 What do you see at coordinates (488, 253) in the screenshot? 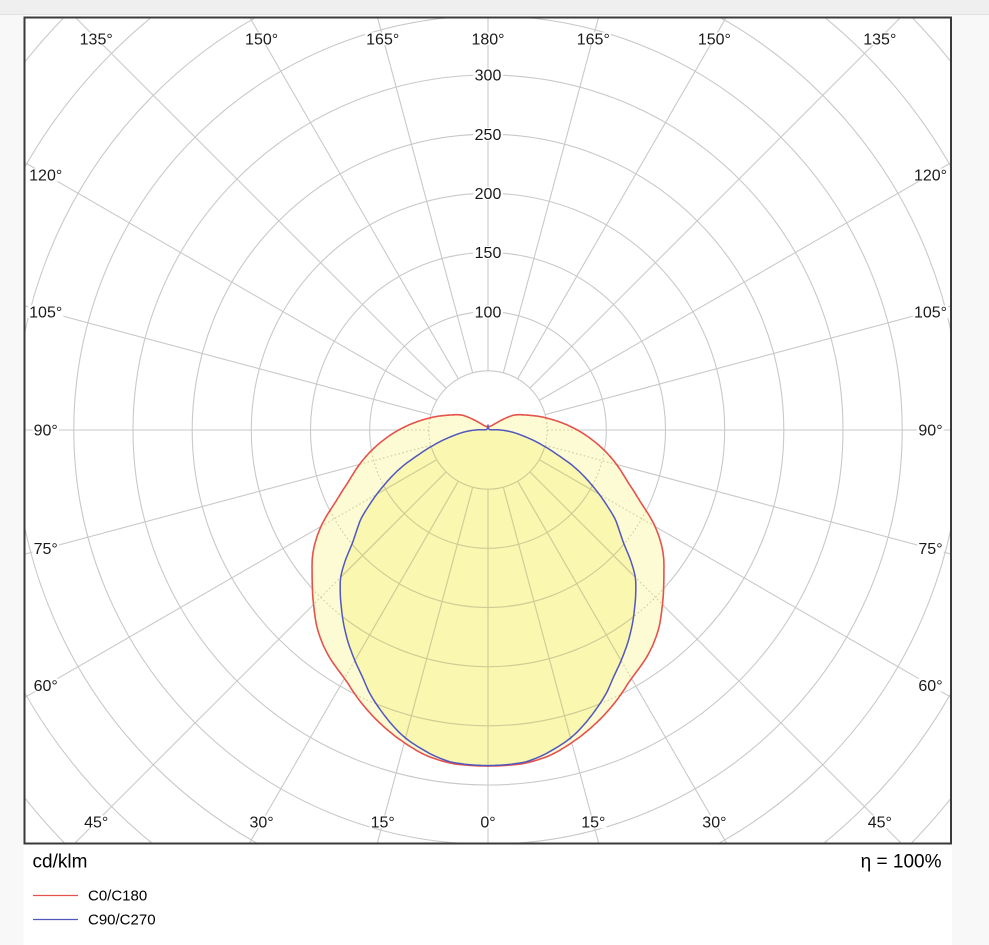
I see `svg-text: 150` at bounding box center [488, 253].